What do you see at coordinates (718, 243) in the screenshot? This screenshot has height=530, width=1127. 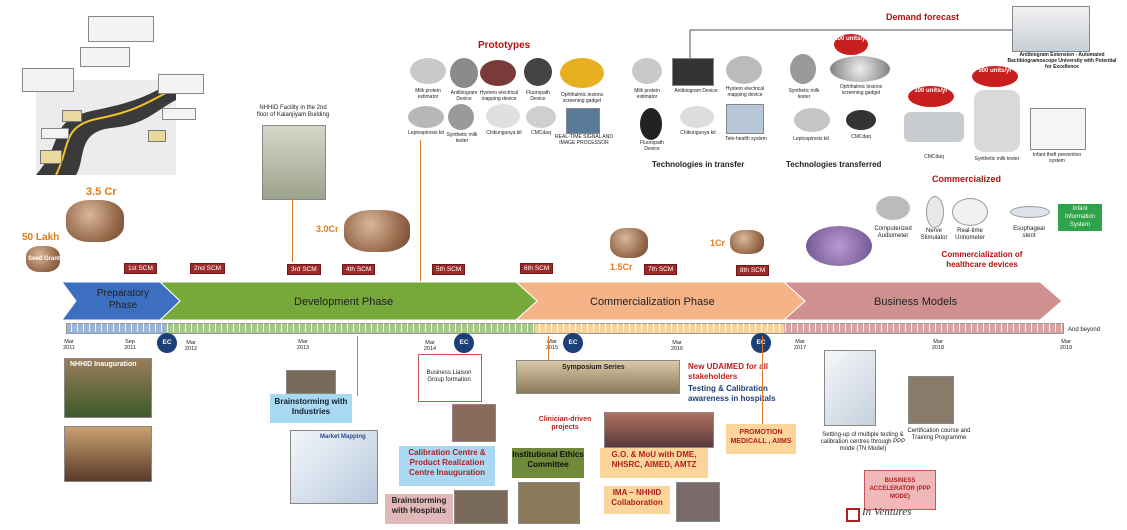 I see `funding-1-cr: 1Cr` at bounding box center [718, 243].